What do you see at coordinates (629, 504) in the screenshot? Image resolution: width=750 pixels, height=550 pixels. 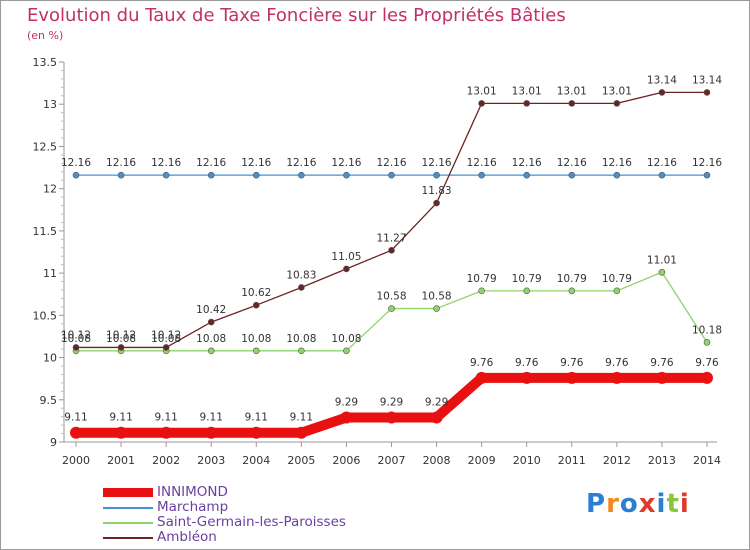 I see `logo-letter: o` at bounding box center [629, 504].